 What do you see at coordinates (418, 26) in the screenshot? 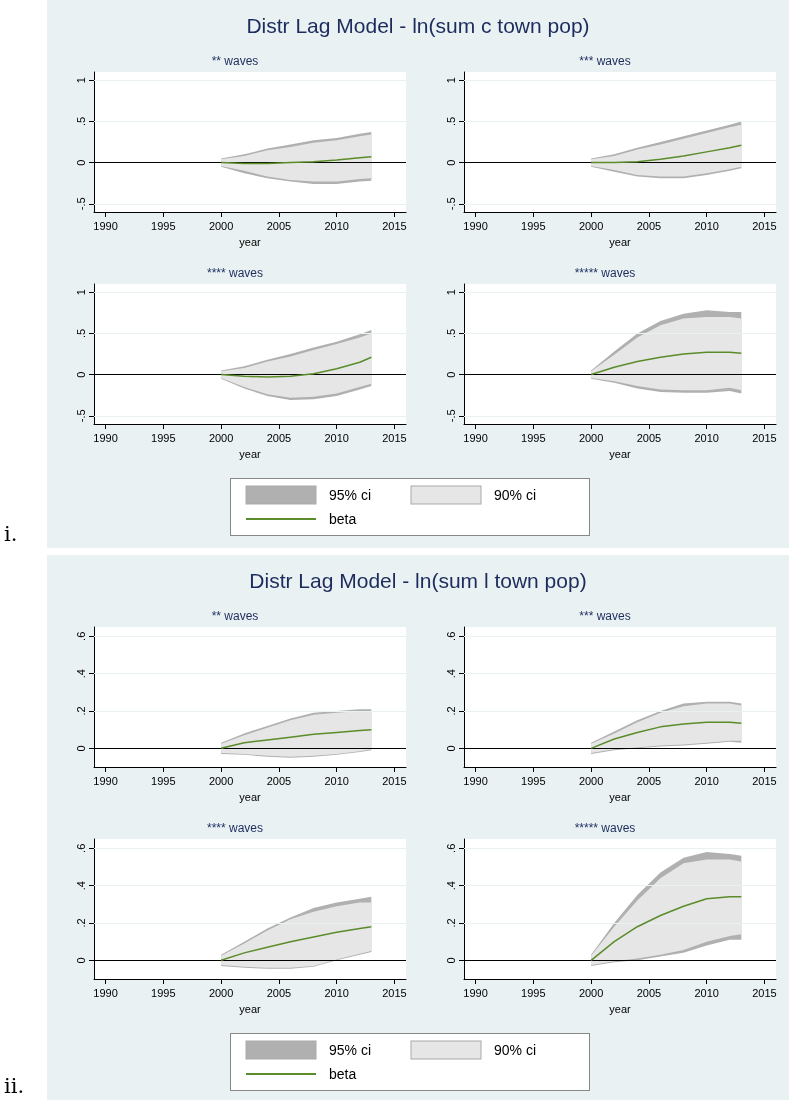
I see `text: Distr Lag Model - ln(sum c town pop)` at bounding box center [418, 26].